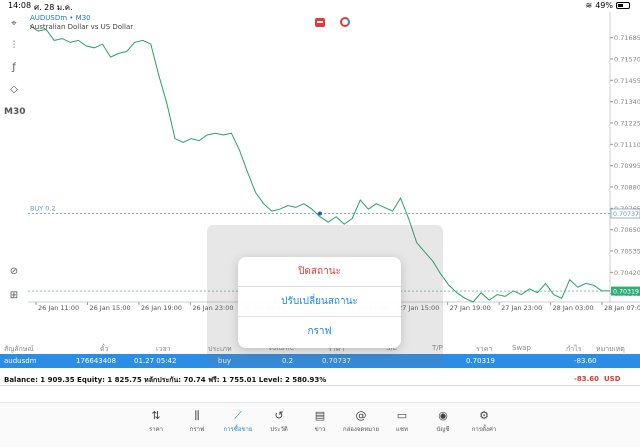 The width and height of the screenshot is (640, 447). I want to click on x-tick-label: 26 Jan 23:00, so click(212, 308).